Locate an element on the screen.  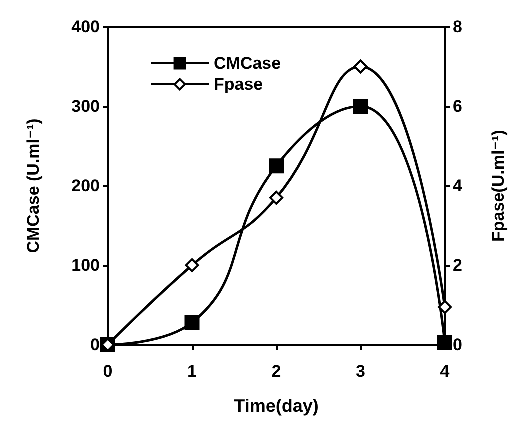
x-tick-label: 1 is located at coordinates (192, 371).